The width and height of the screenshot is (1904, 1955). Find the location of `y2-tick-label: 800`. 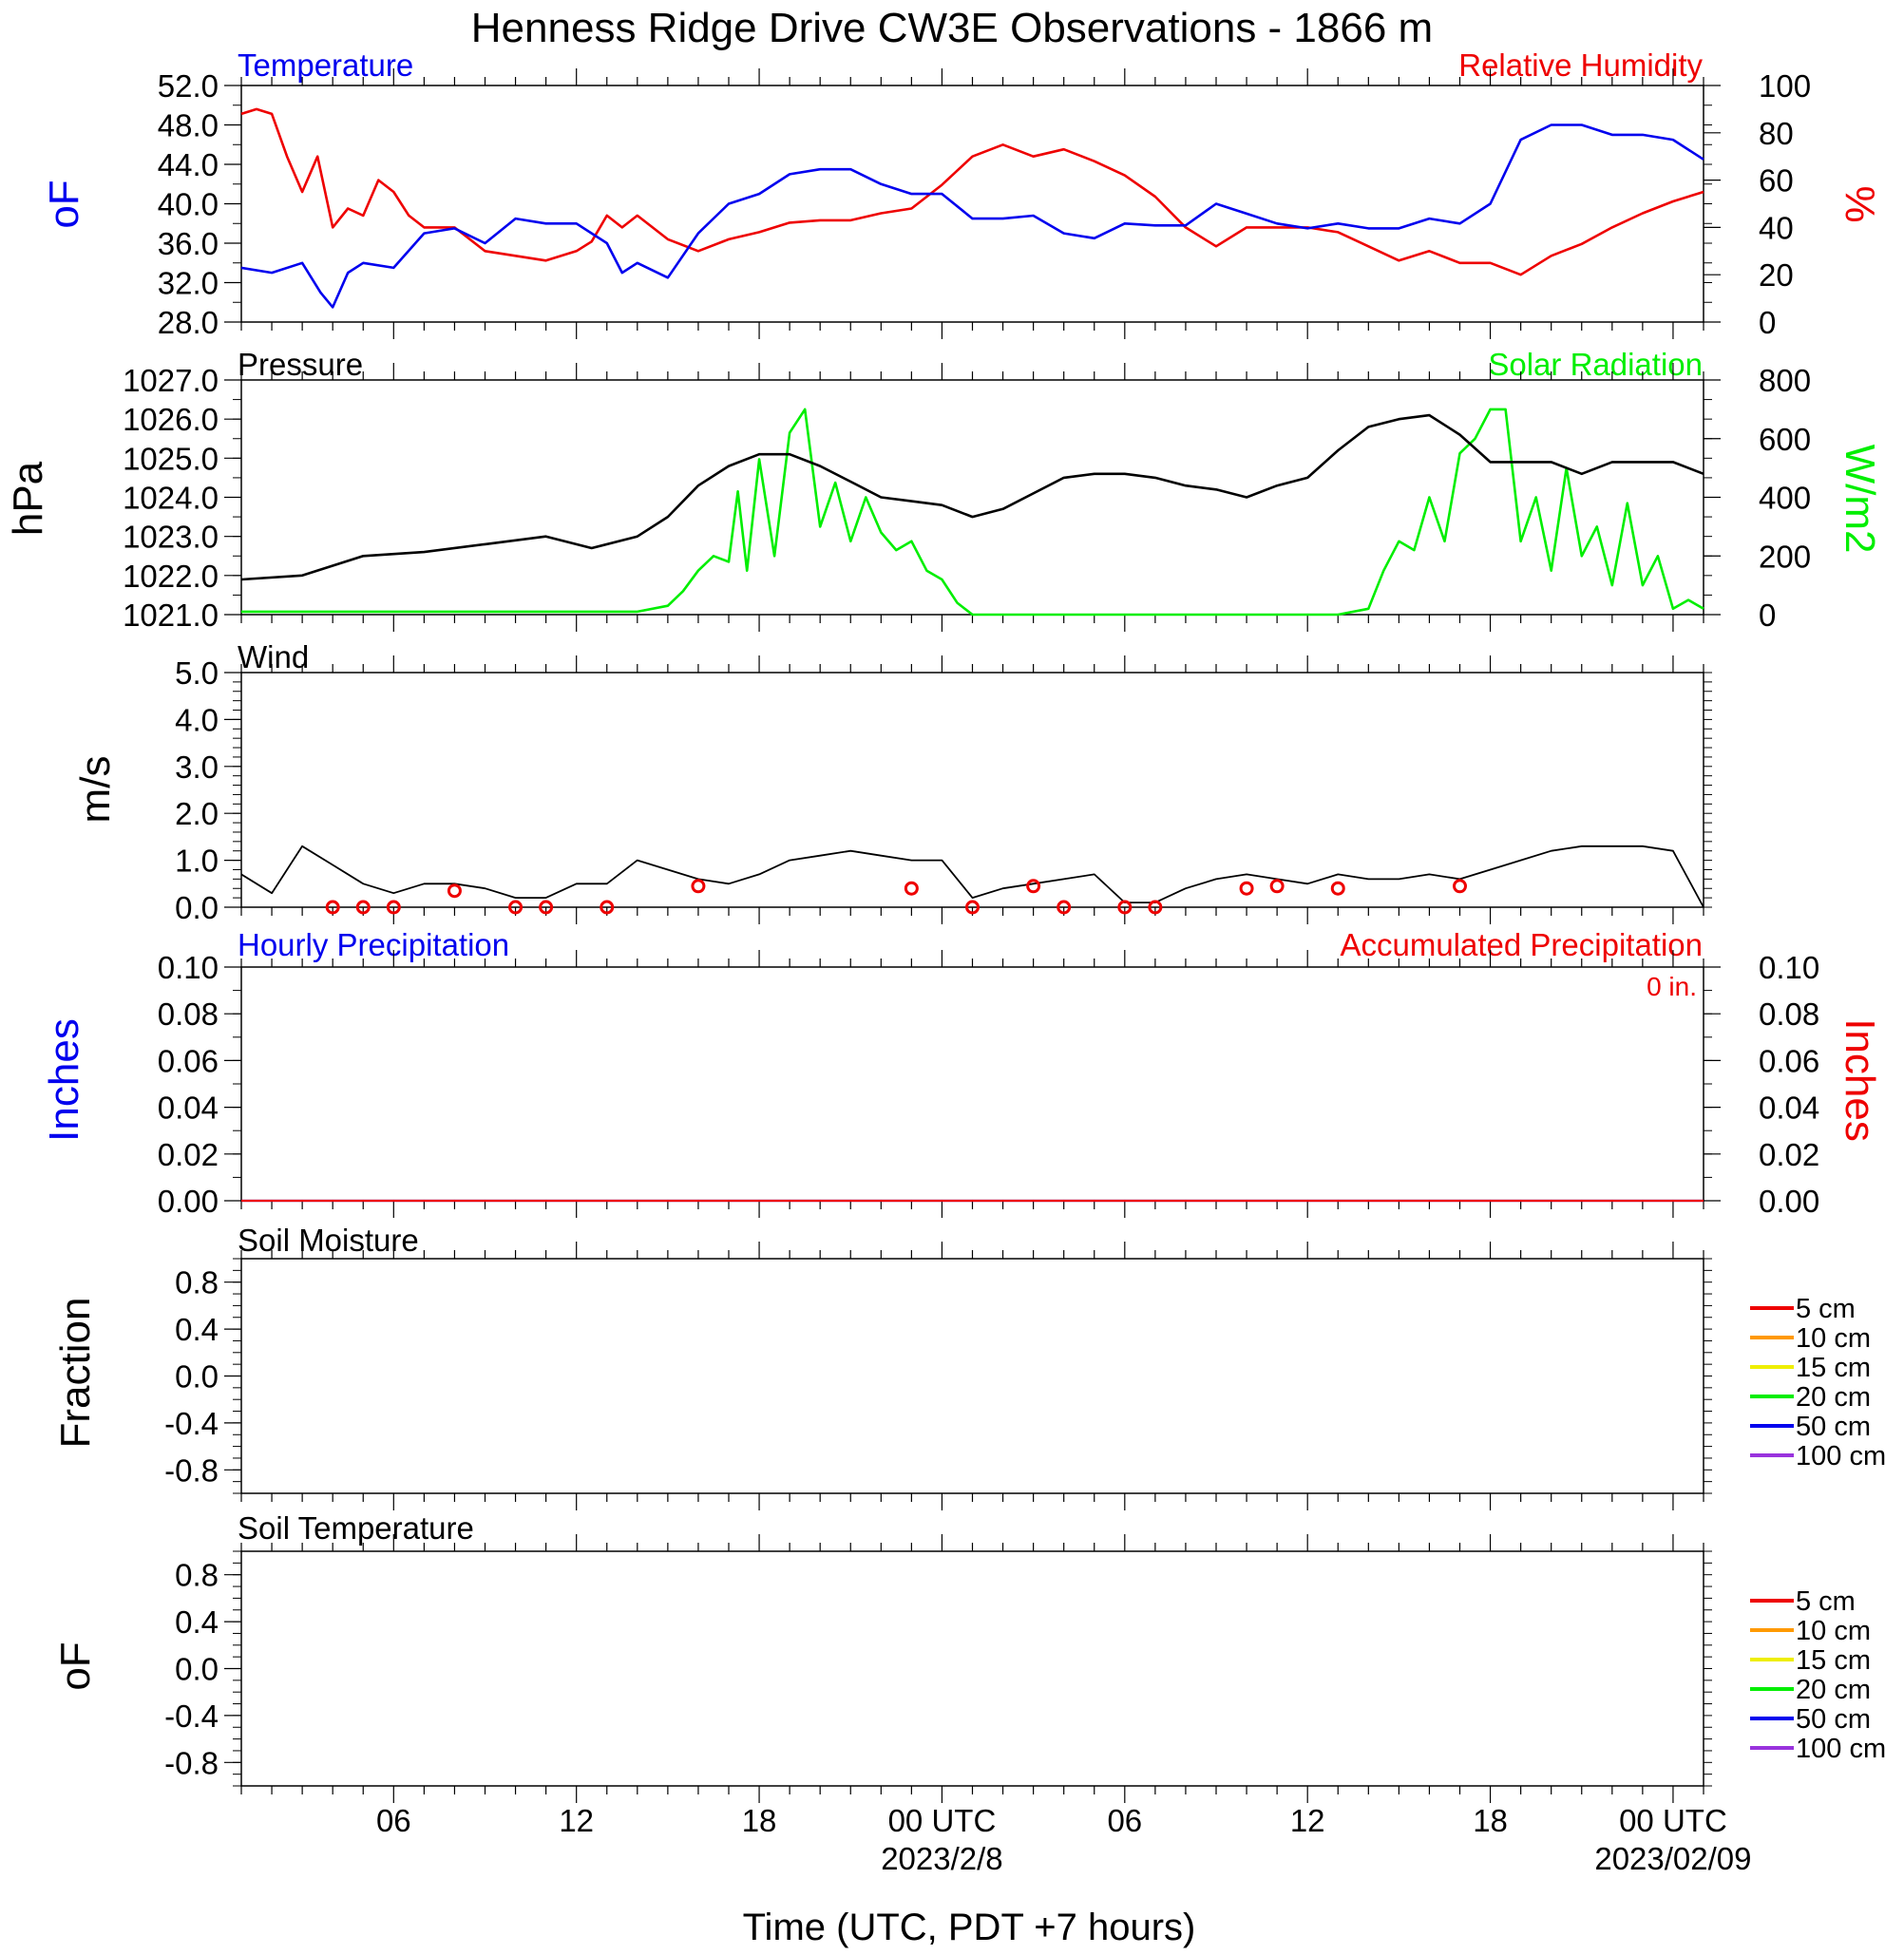

y2-tick-label: 800 is located at coordinates (1785, 380).